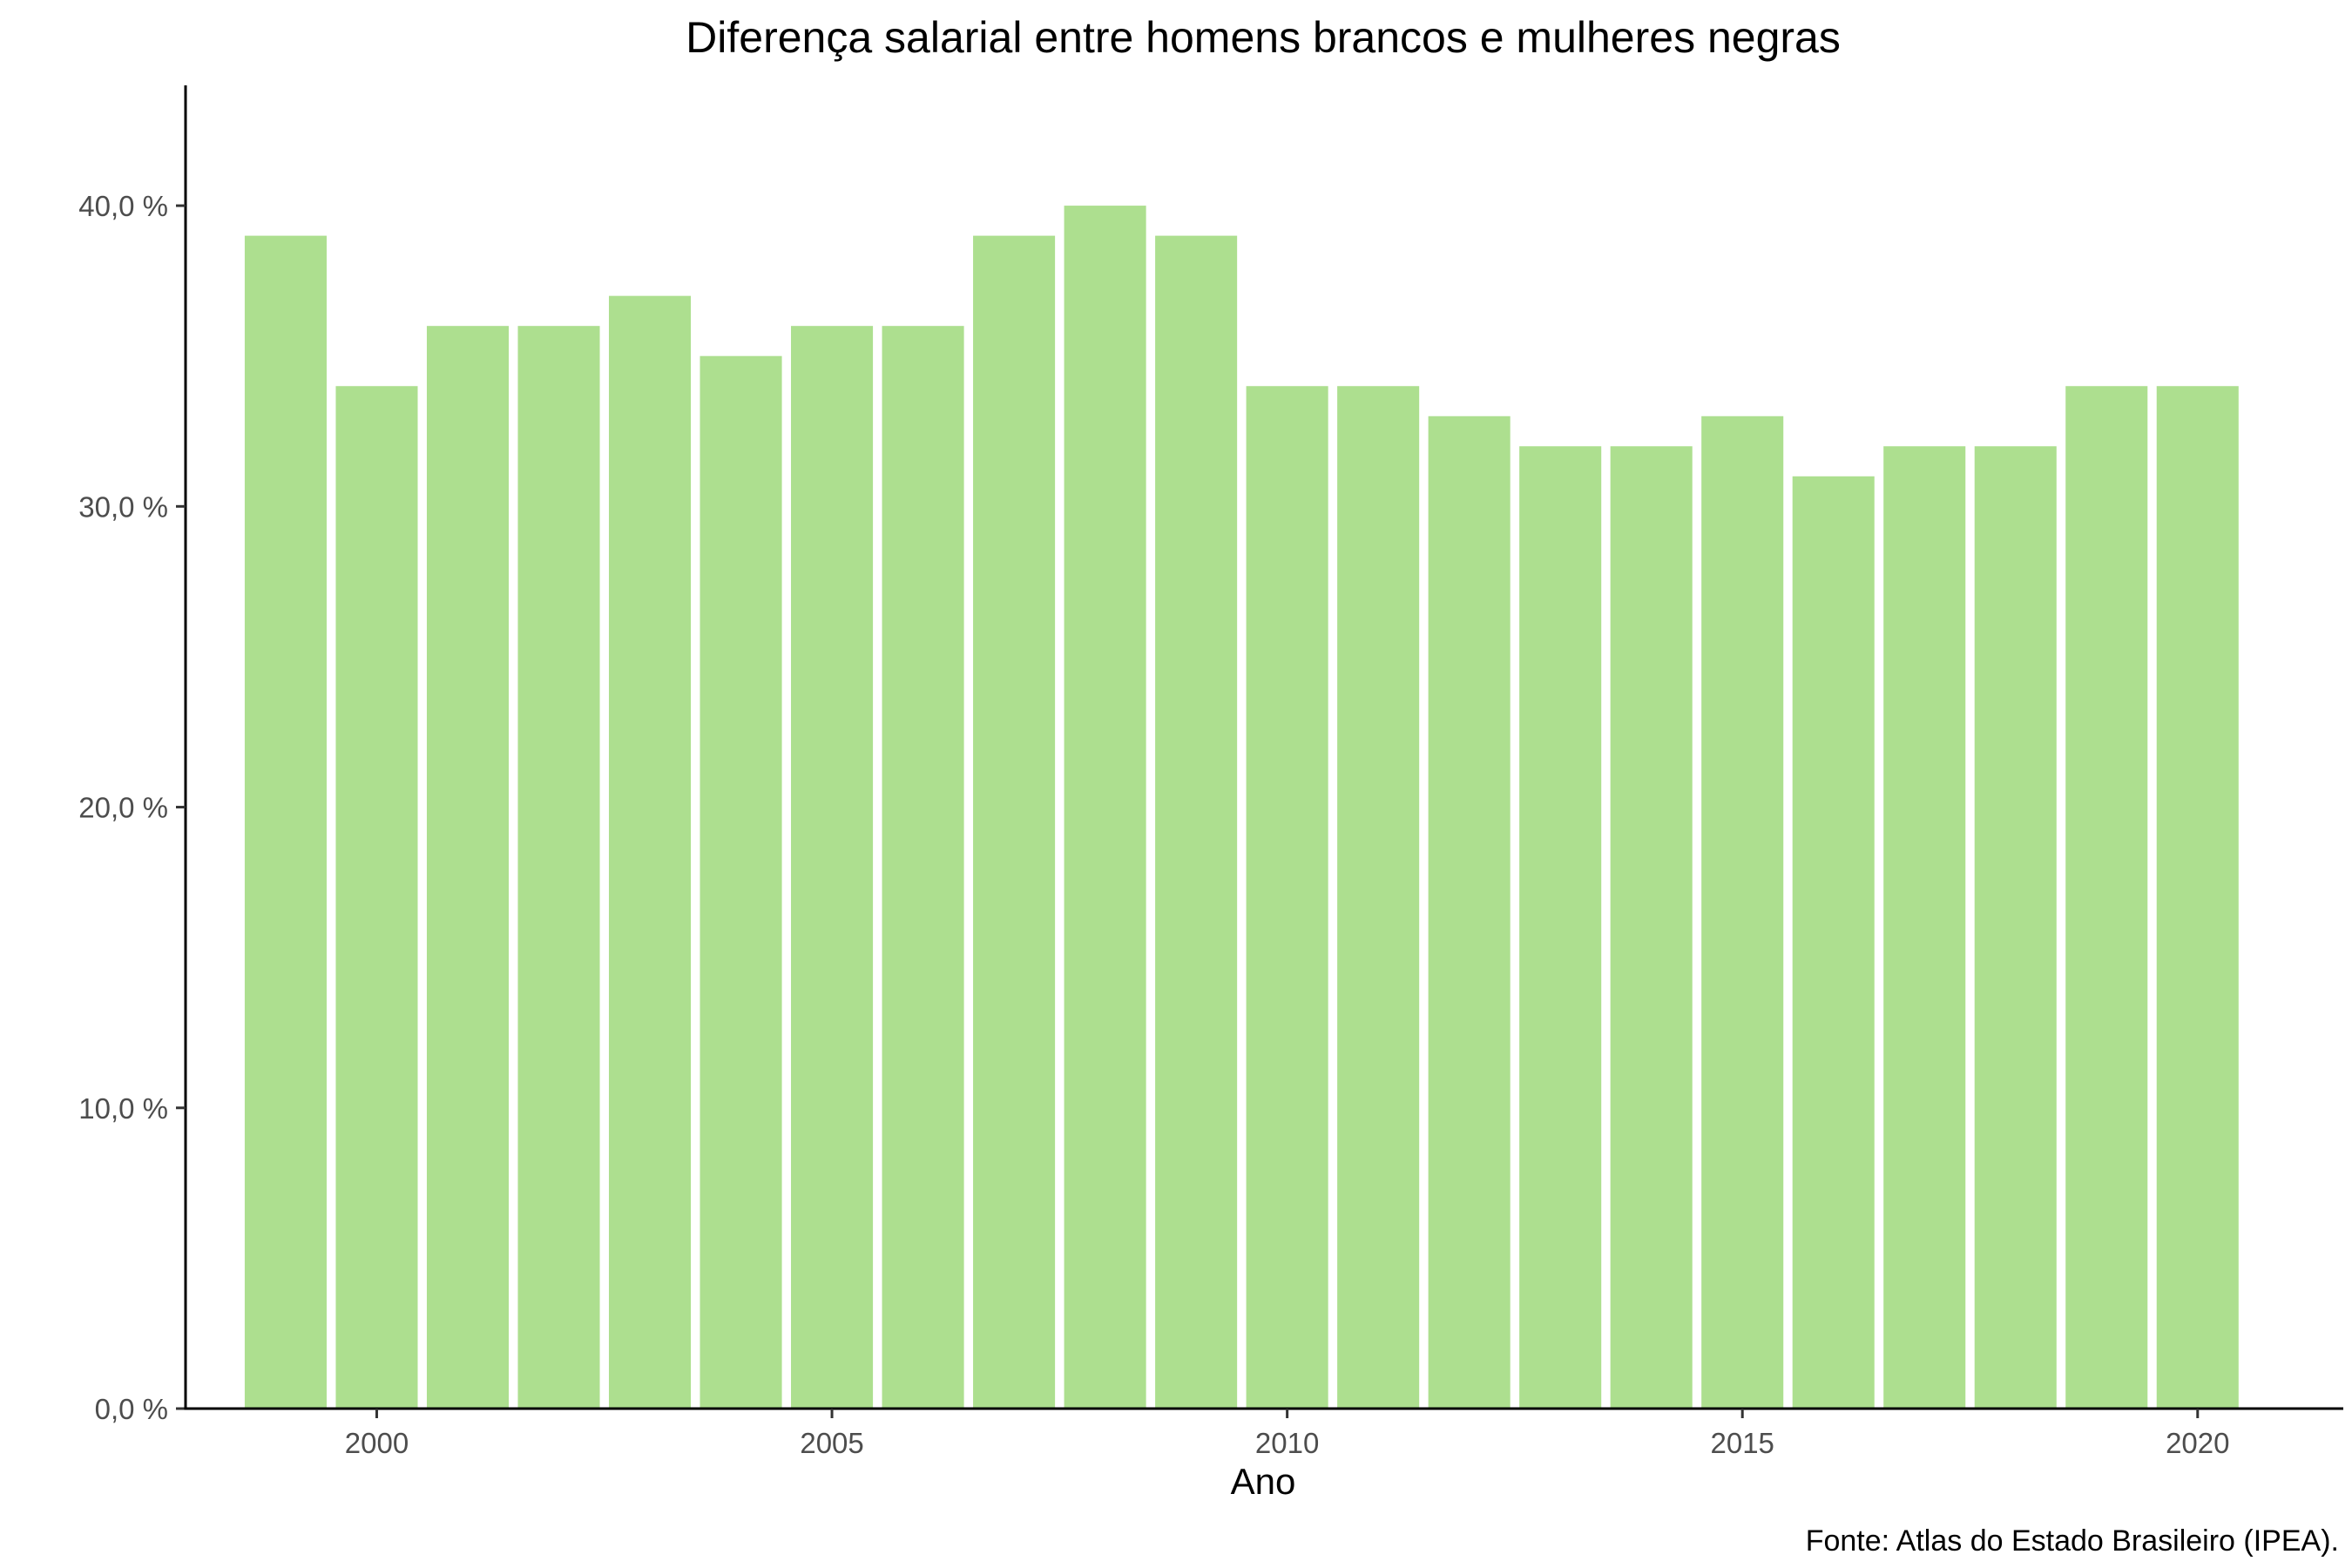  What do you see at coordinates (1263, 1481) in the screenshot?
I see `x-axis-label: Ano` at bounding box center [1263, 1481].